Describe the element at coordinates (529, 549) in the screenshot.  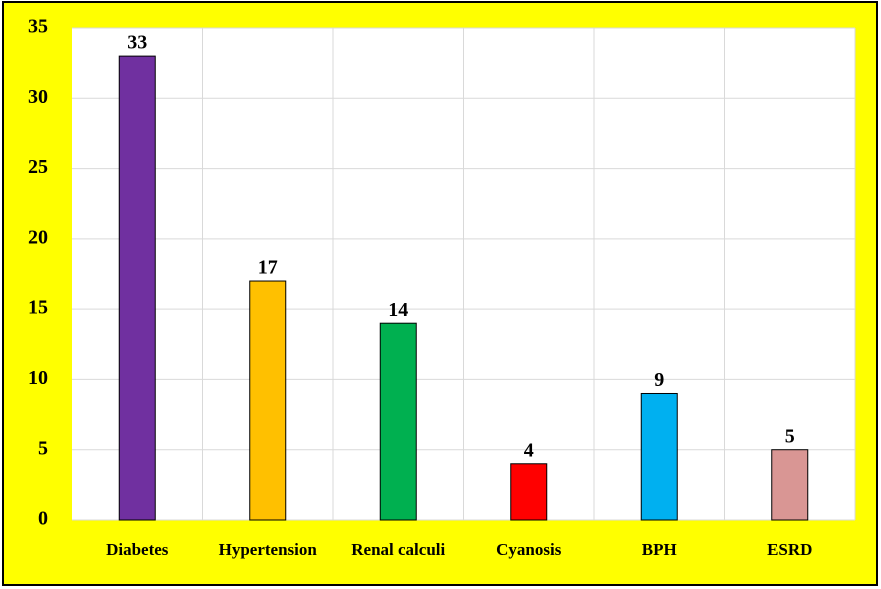
I see `x-tick-label: Cyanosis` at that location.